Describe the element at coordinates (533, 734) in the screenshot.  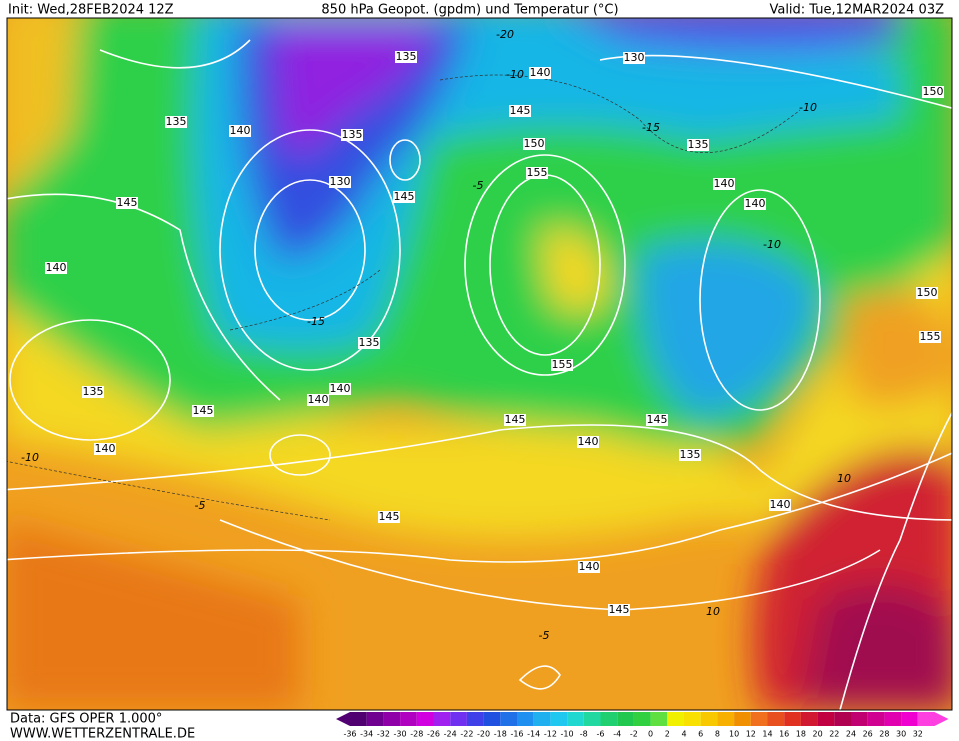
I see `scale-label: -14` at that location.